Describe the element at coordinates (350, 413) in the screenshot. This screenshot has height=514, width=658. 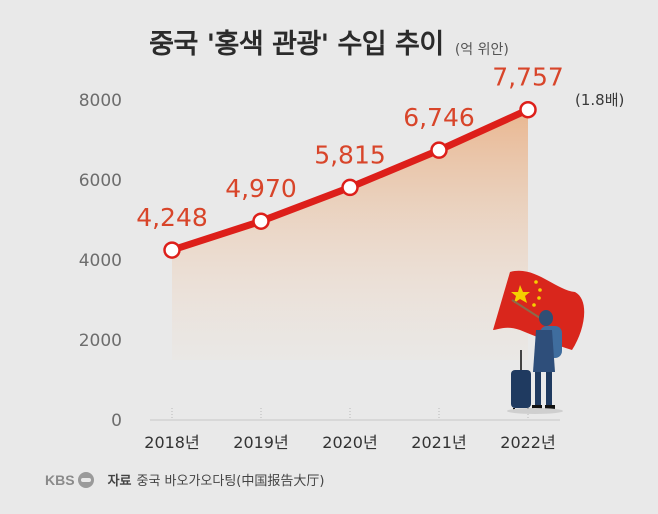
I see `x-ticks` at that location.